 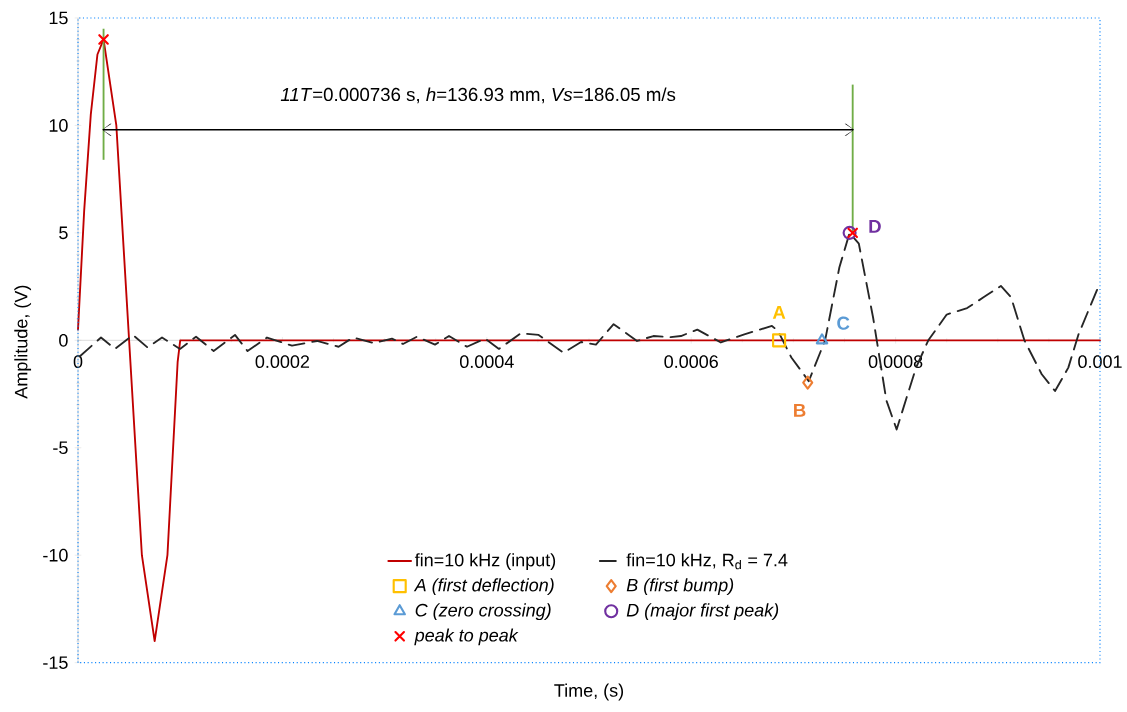 I want to click on y-axis-title: Amplitude, (V), so click(x=23, y=342).